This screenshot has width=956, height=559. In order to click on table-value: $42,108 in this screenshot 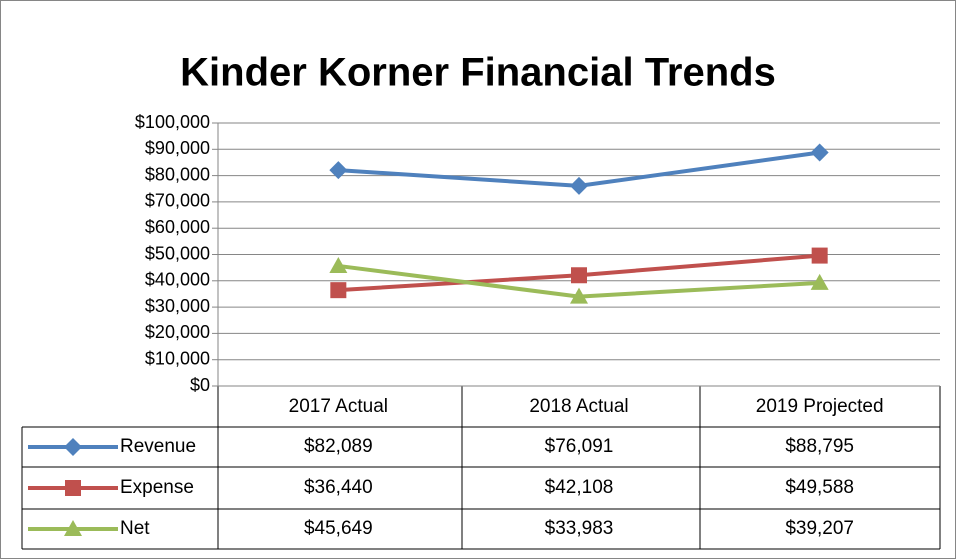, I will do `click(579, 487)`.